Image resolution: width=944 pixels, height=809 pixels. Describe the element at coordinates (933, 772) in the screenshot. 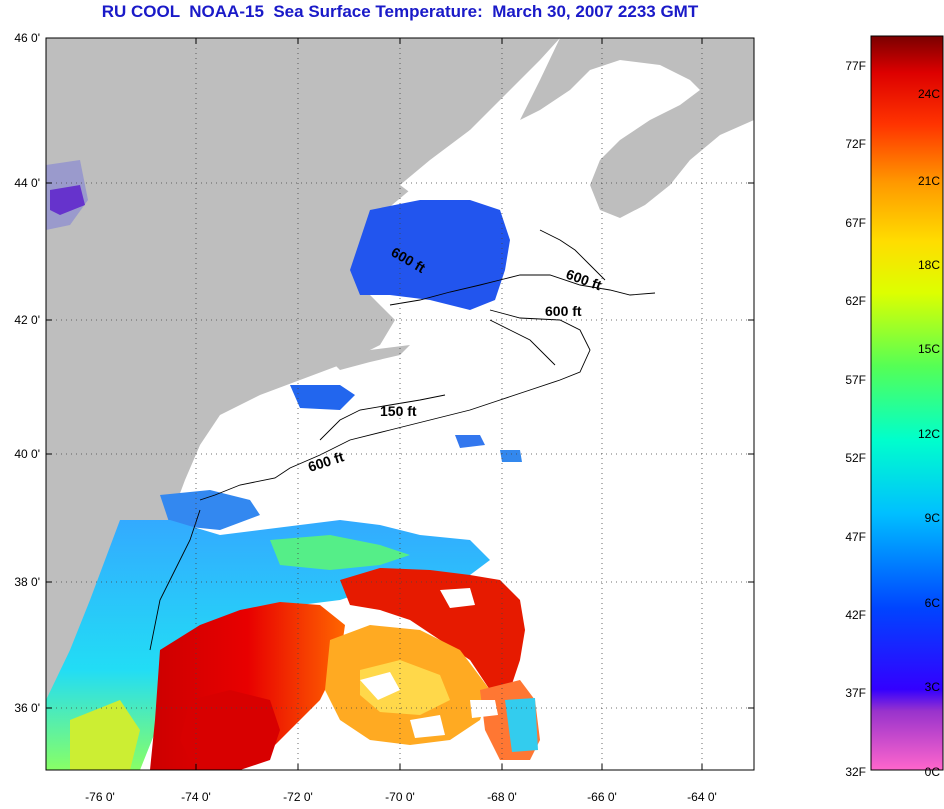

I see `cb-label-0c: 0C` at that location.